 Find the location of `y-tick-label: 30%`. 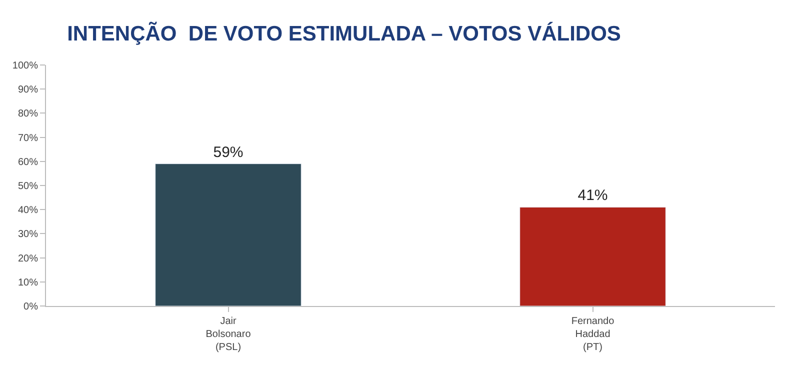

y-tick-label: 30% is located at coordinates (28, 234).